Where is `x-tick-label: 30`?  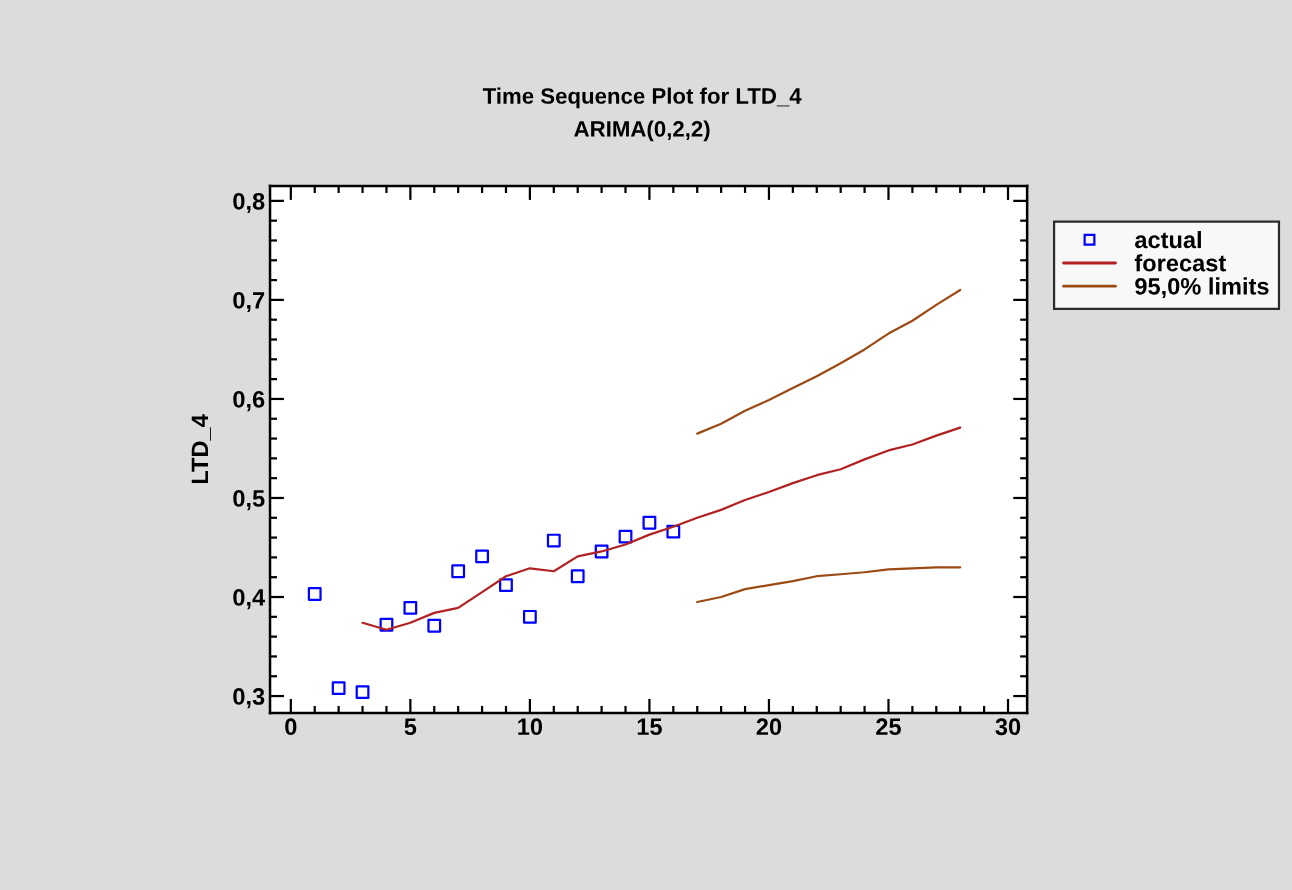
x-tick-label: 30 is located at coordinates (1008, 727).